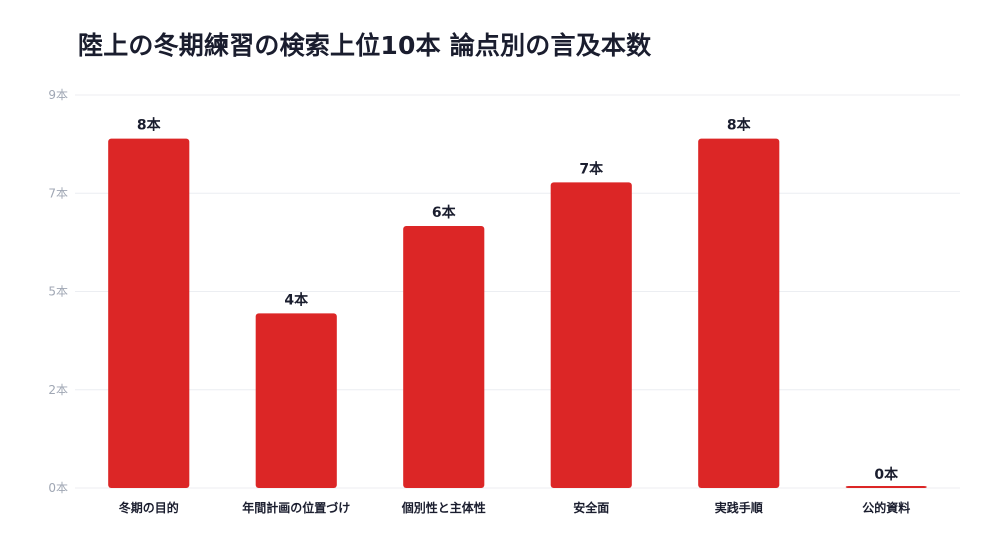 The height and width of the screenshot is (560, 1000). I want to click on category-label: 冬期の目的, so click(149, 507).